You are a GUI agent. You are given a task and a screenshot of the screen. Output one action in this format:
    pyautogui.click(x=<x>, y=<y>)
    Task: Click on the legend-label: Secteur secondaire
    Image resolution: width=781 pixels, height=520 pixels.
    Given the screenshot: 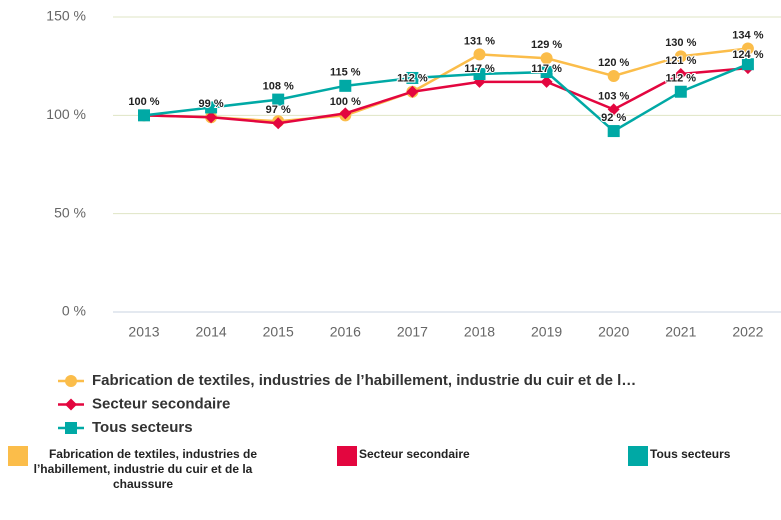 What is the action you would take?
    pyautogui.click(x=161, y=403)
    